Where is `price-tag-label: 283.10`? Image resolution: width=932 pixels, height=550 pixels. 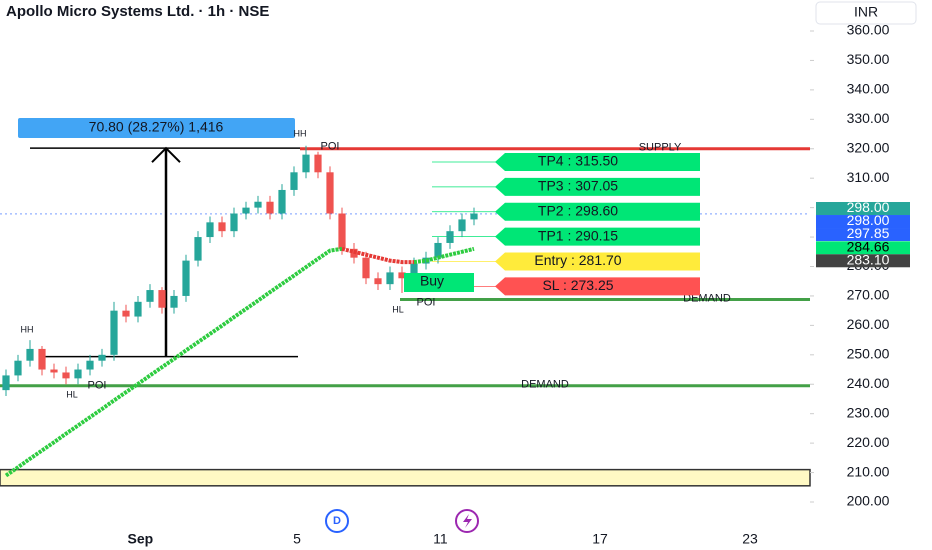
price-tag-label: 283.10 is located at coordinates (868, 259).